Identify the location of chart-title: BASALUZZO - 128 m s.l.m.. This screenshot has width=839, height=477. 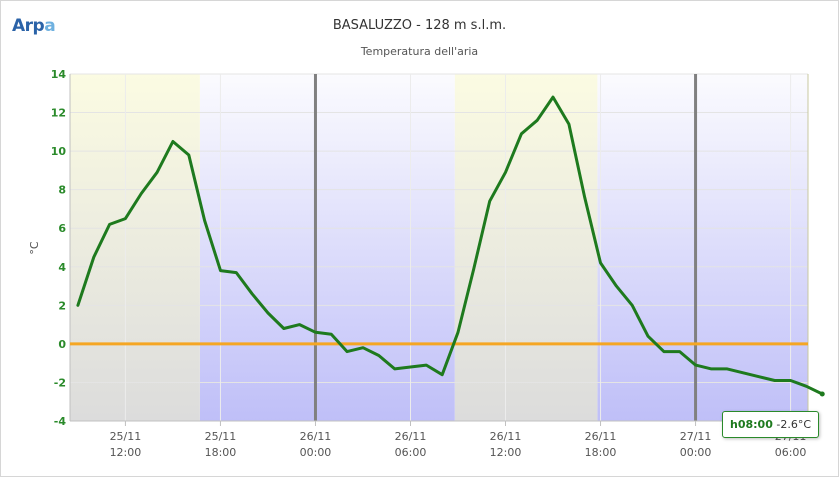
(419, 25).